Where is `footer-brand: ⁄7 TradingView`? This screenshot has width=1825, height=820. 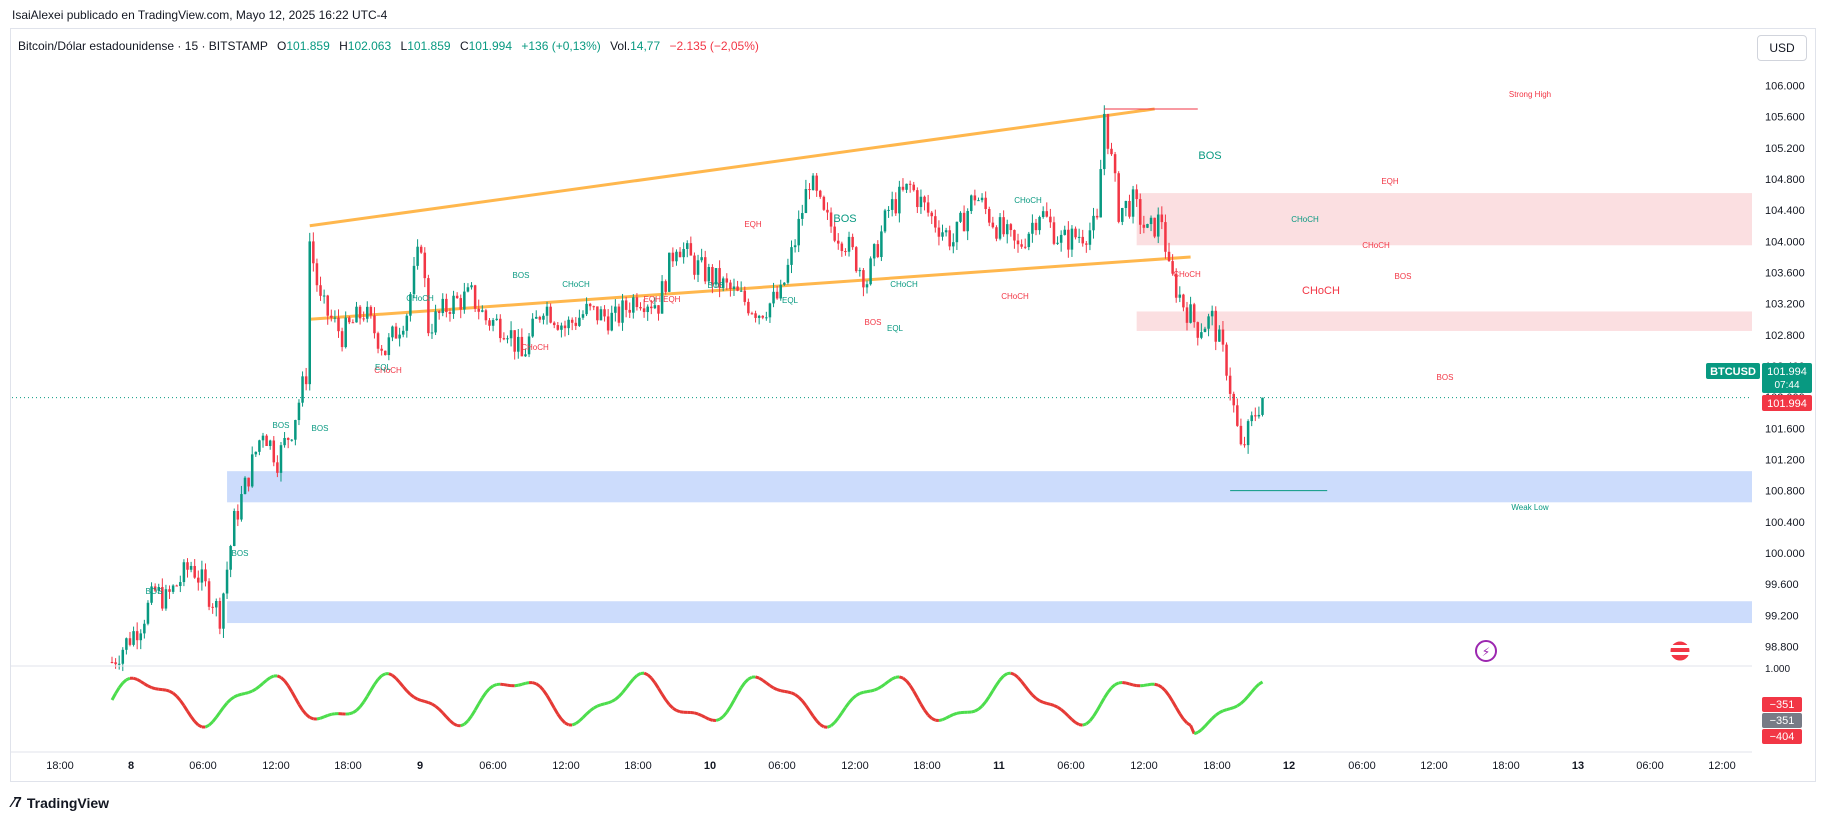
footer-brand: ⁄7 TradingView is located at coordinates (60, 802).